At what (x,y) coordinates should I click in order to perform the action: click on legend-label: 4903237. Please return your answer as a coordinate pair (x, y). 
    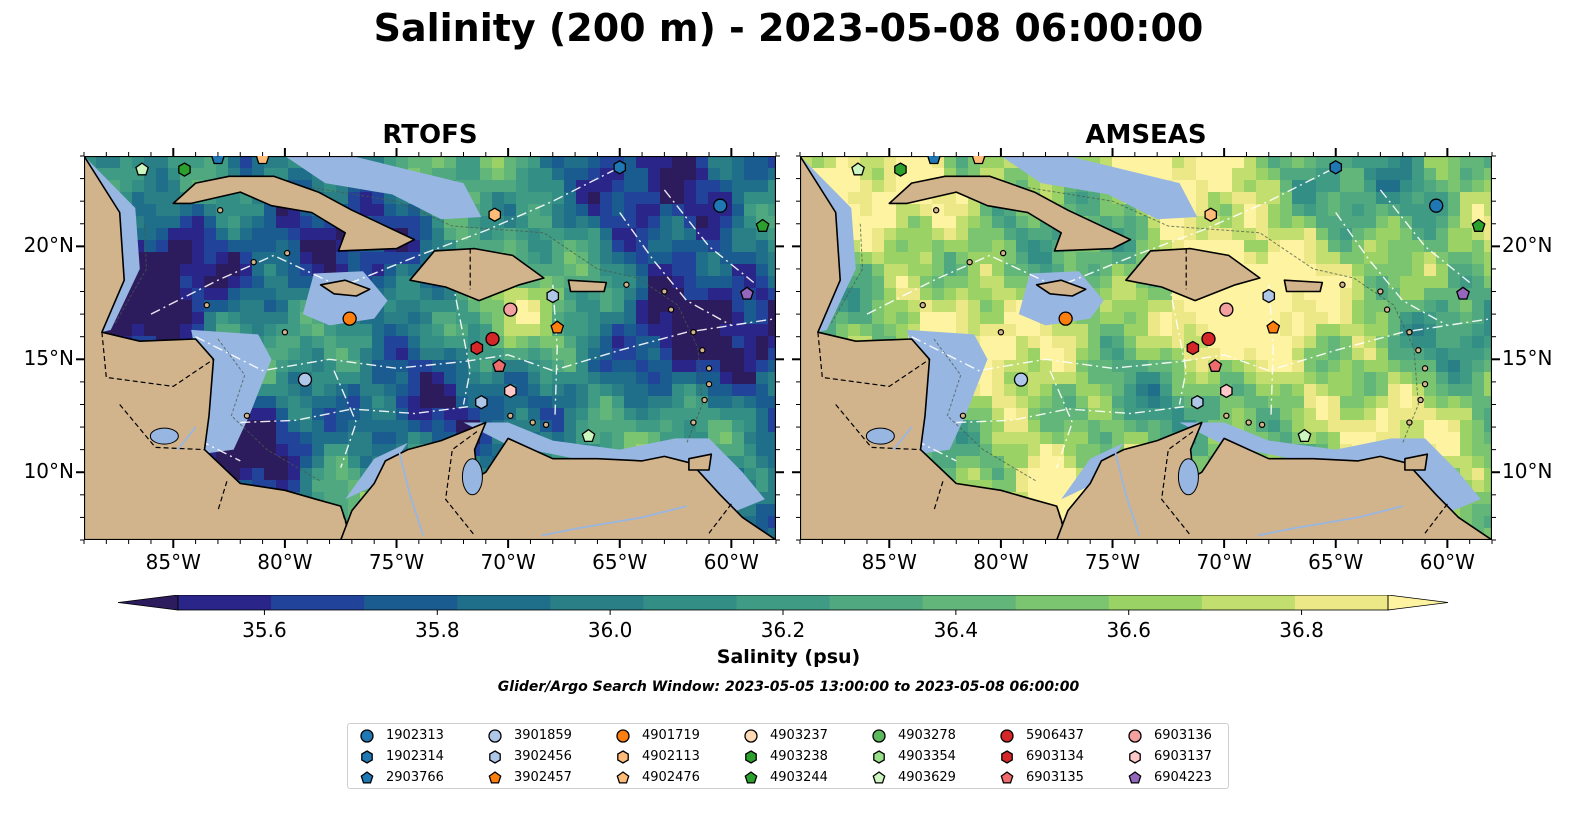
    Looking at the image, I should click on (799, 735).